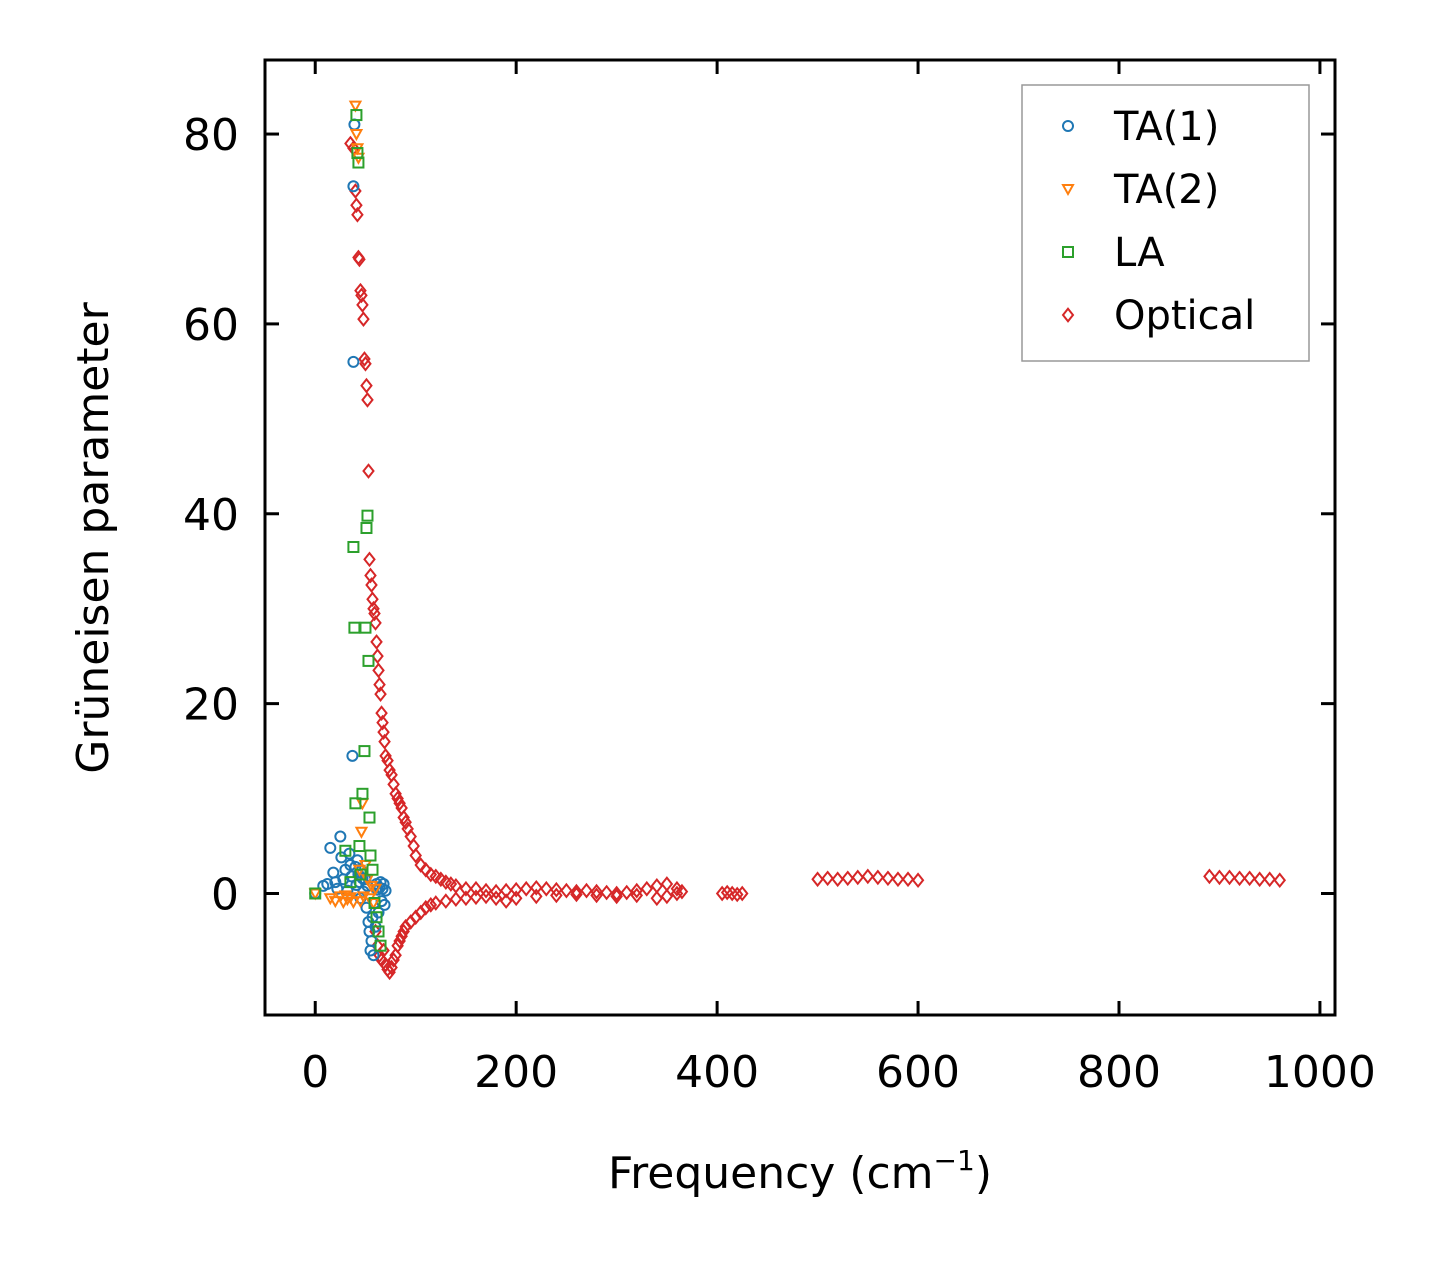  I want to click on x-tick-label-400: 400, so click(717, 1072).